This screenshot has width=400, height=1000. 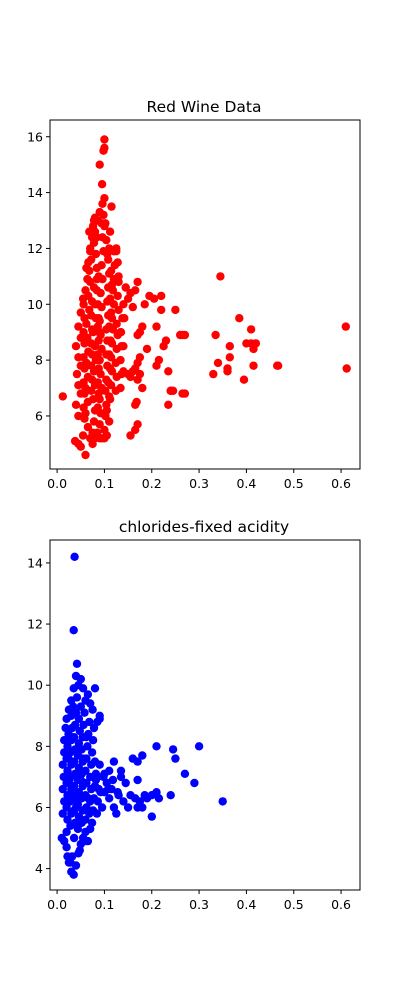 I want to click on x-tick-label: 0.3, so click(x=199, y=483).